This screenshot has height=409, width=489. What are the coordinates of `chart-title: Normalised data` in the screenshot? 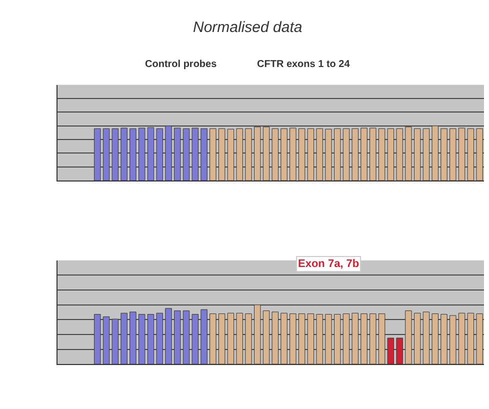 It's located at (247, 27).